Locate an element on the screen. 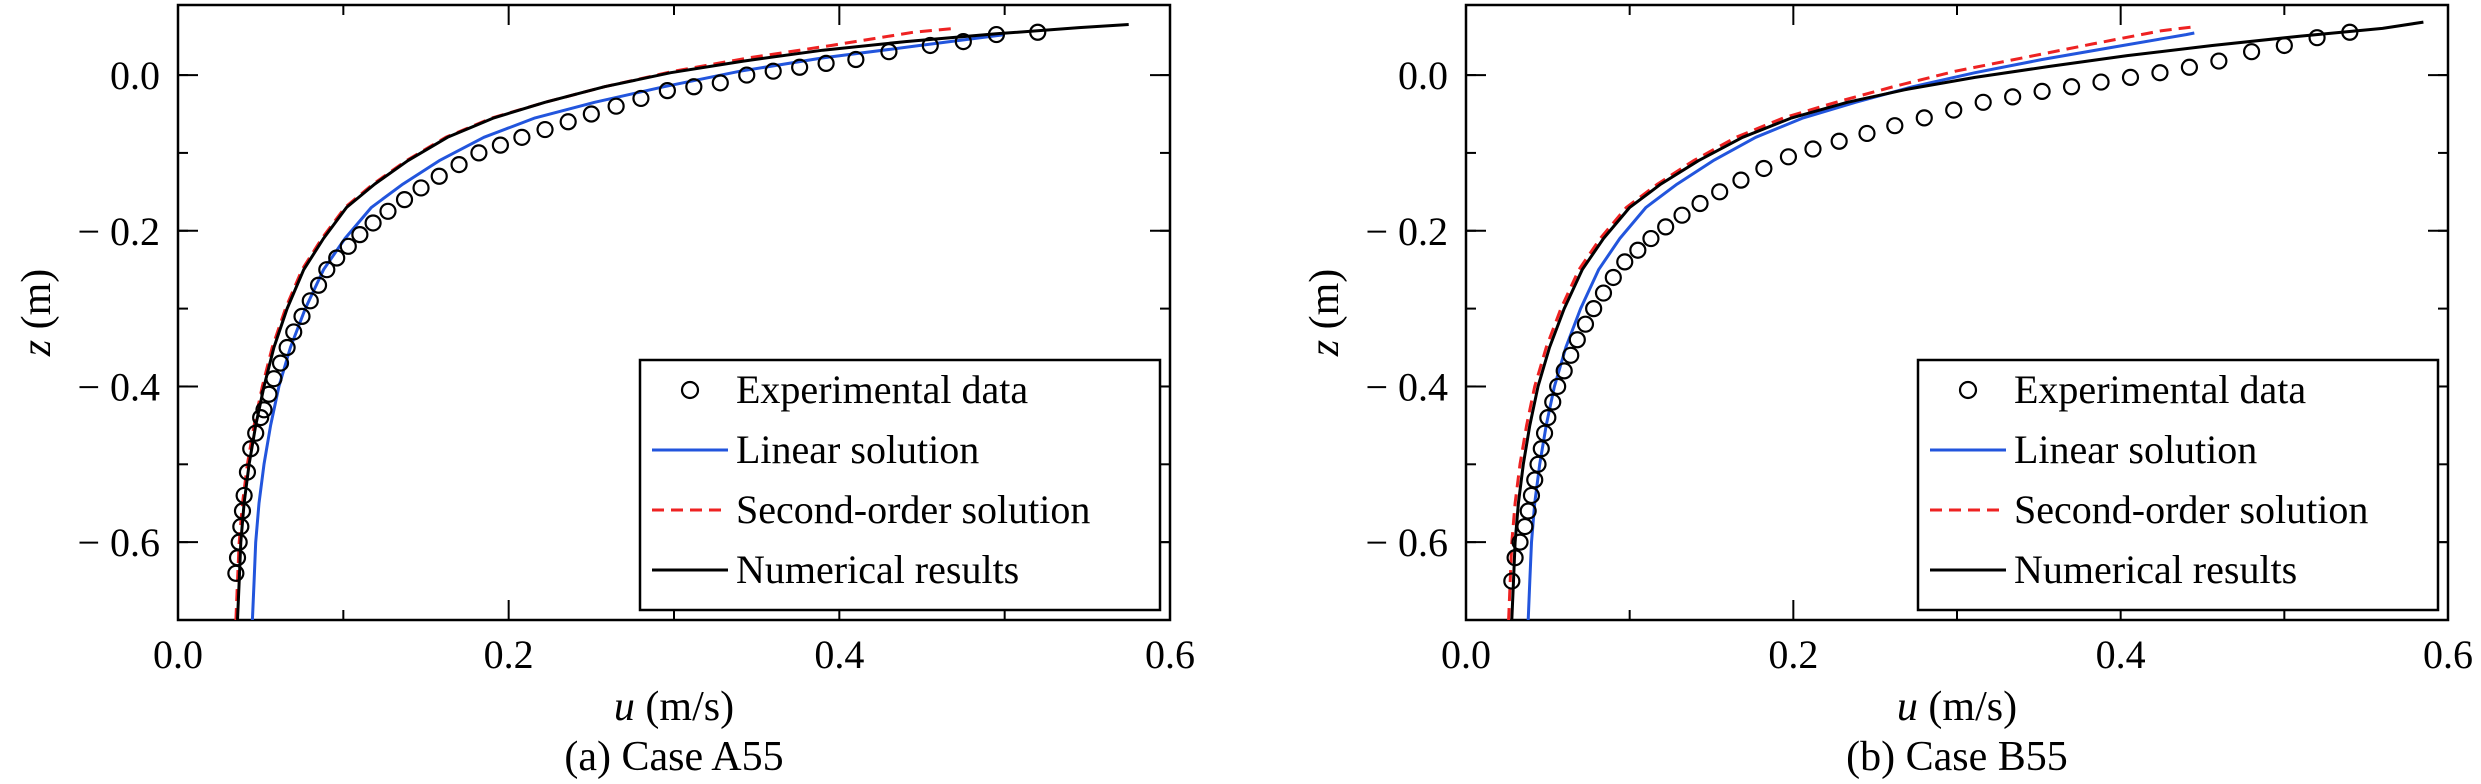 Image resolution: width=2481 pixels, height=784 pixels. x-axis-label: u (m/s) is located at coordinates (674, 707).